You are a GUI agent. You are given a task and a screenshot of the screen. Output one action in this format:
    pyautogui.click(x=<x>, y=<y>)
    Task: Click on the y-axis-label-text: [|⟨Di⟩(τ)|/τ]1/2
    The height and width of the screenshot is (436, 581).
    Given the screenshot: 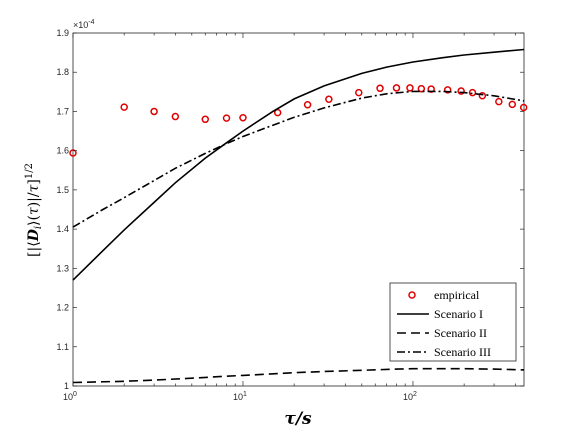 What is the action you would take?
    pyautogui.click(x=34, y=210)
    